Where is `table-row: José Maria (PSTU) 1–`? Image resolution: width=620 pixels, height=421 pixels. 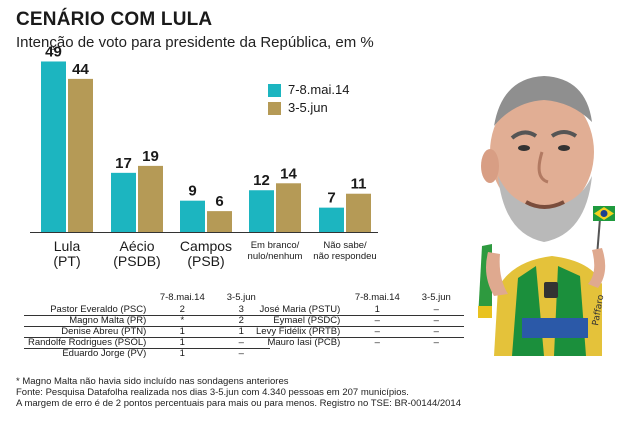
table-row: José Maria (PSTU) 1– is located at coordinates (358, 310).